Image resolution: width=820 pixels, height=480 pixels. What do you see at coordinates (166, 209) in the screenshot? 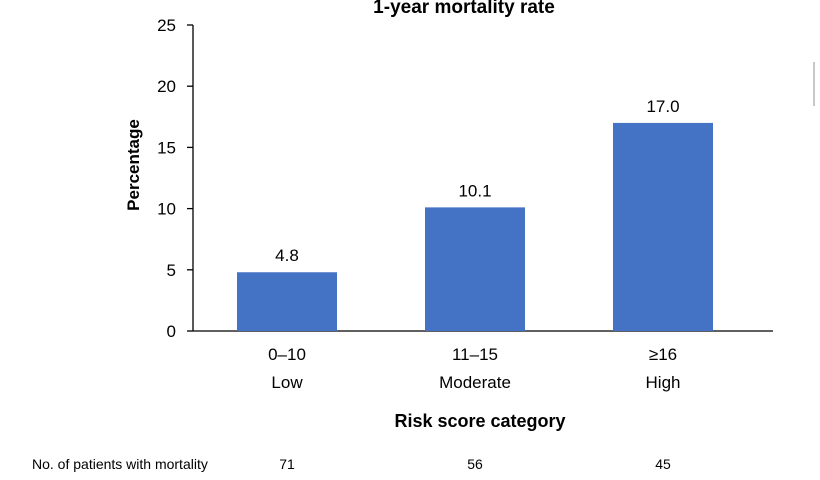
I see `y-tick-label: 10` at bounding box center [166, 209].